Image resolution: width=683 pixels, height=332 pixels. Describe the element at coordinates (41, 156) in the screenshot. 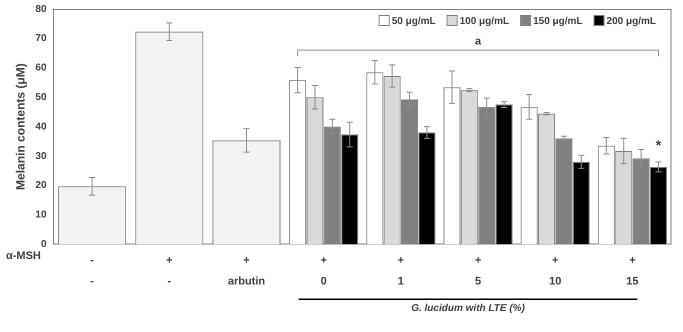

I see `y-tick-label: 30` at that location.